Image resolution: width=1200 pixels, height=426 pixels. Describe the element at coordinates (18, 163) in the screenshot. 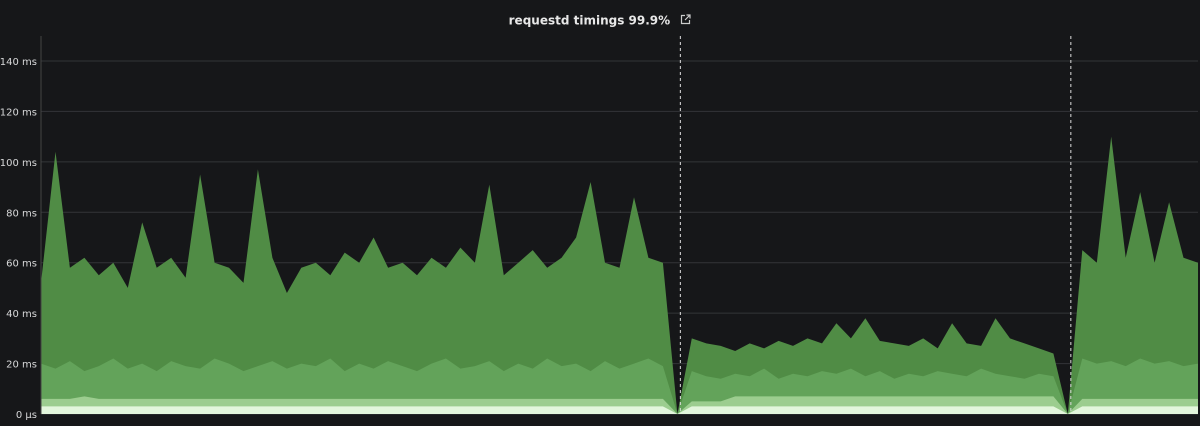

I see `y-tick-label: 100 ms` at that location.